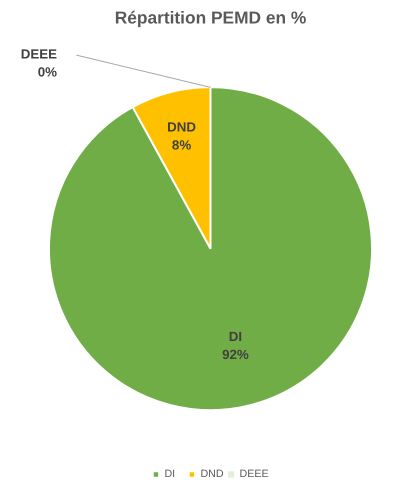 This screenshot has width=420, height=490. I want to click on text: 0%, so click(48, 72).